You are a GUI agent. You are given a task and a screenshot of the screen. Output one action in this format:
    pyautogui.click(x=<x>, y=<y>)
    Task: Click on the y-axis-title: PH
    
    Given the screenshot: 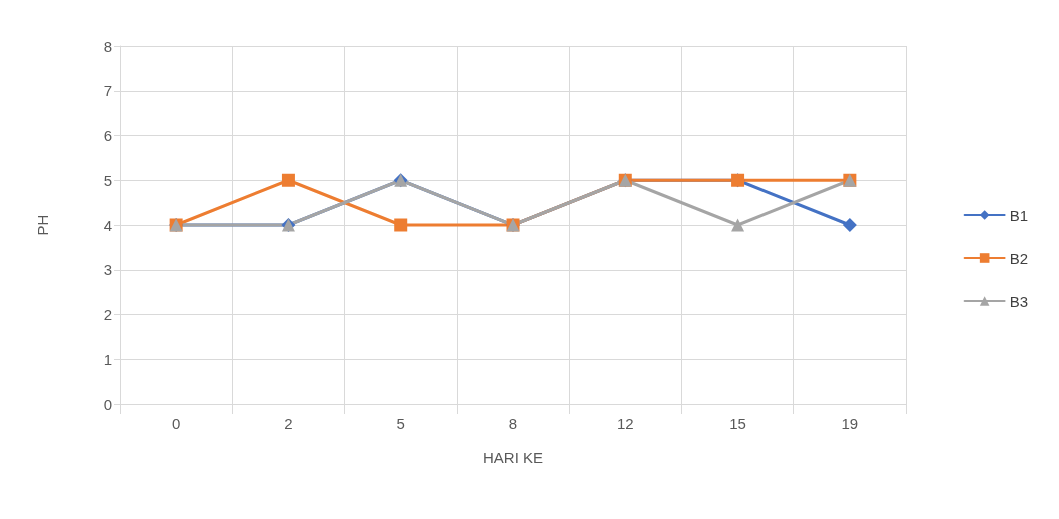 What is the action you would take?
    pyautogui.click(x=42, y=225)
    